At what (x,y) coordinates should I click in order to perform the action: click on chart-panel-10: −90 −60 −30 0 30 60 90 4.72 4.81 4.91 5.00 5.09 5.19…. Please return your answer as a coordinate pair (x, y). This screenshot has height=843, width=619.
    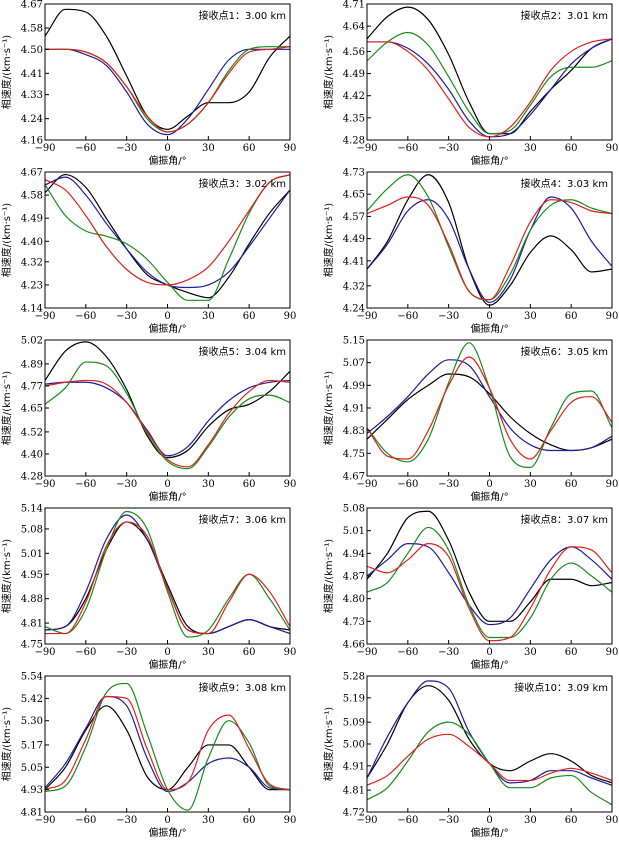
    Looking at the image, I should click on (470, 756).